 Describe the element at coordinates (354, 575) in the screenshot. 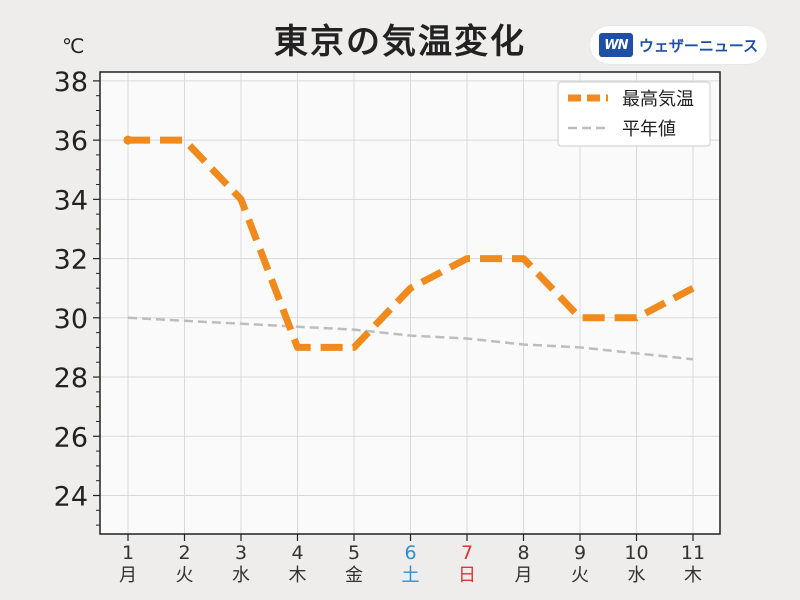

I see `x-tick-label-weekday: 金` at that location.